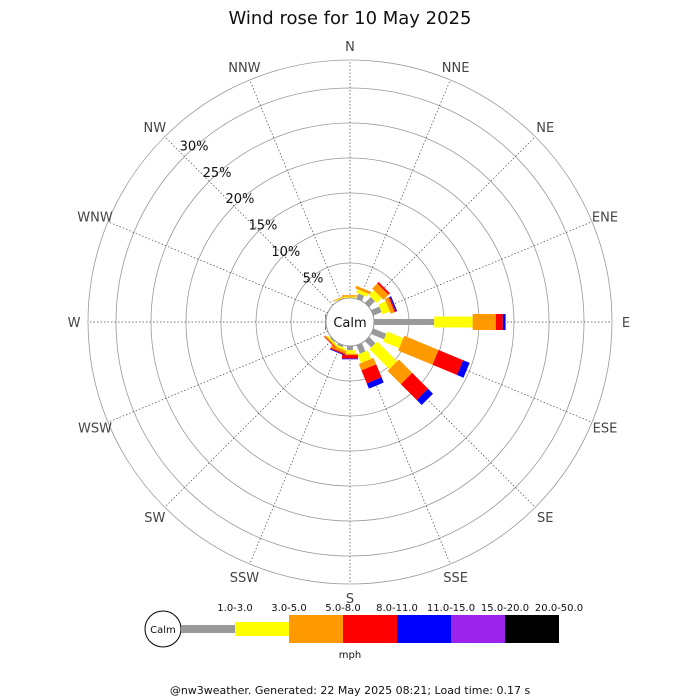  Describe the element at coordinates (397, 608) in the screenshot. I see `legend-label-3: 8.0-11.0` at that location.